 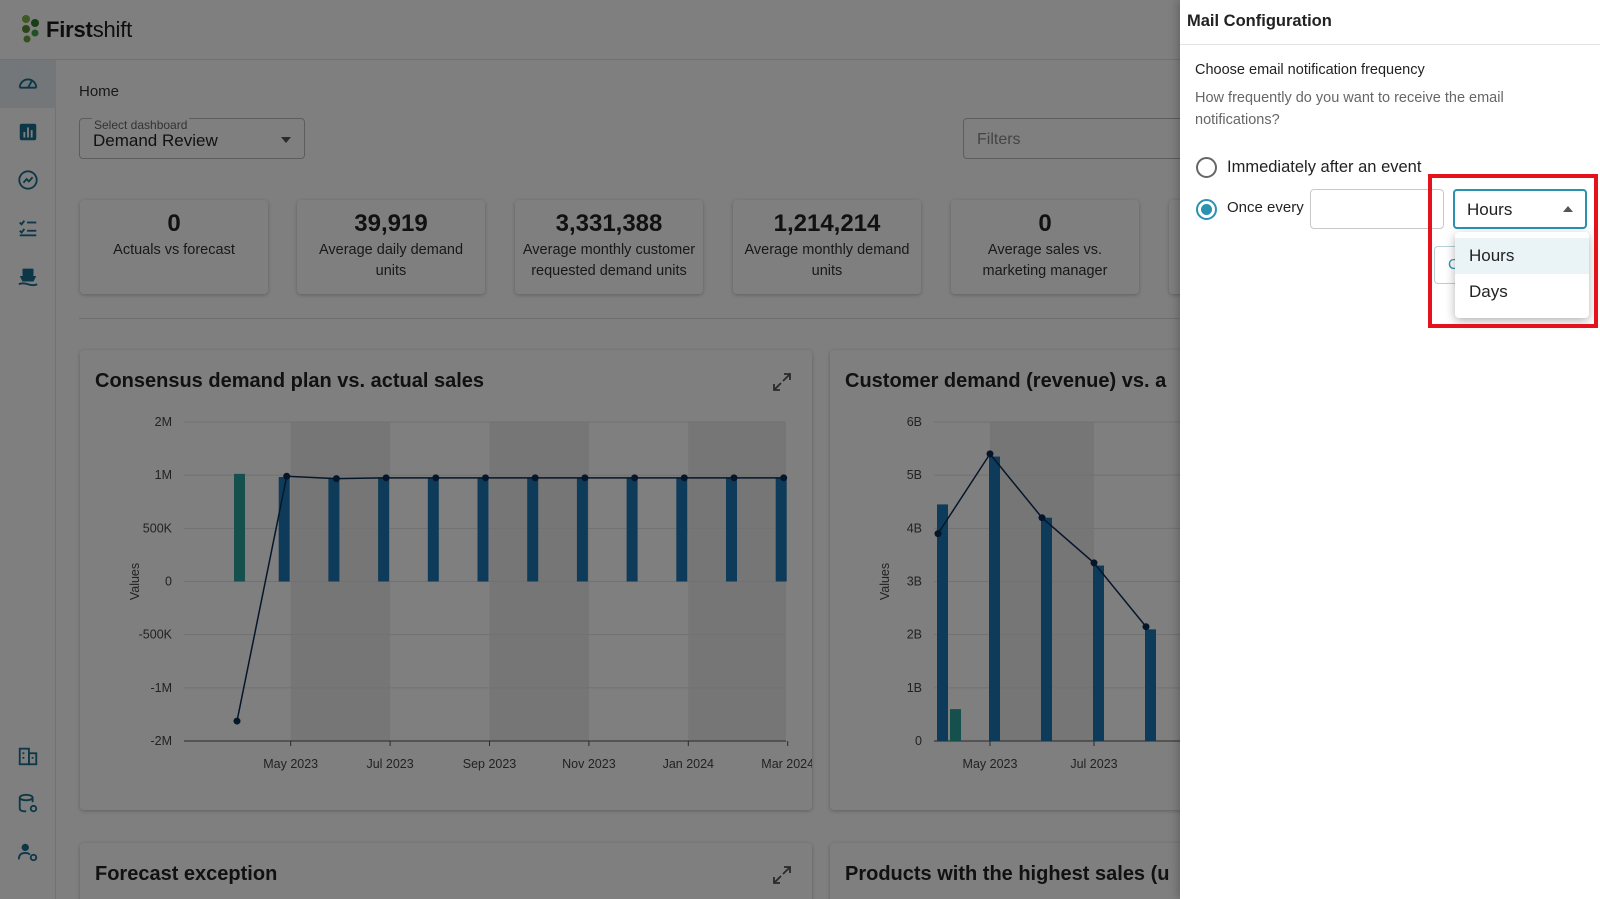 I want to click on chevron-up-icon, so click(x=1568, y=209).